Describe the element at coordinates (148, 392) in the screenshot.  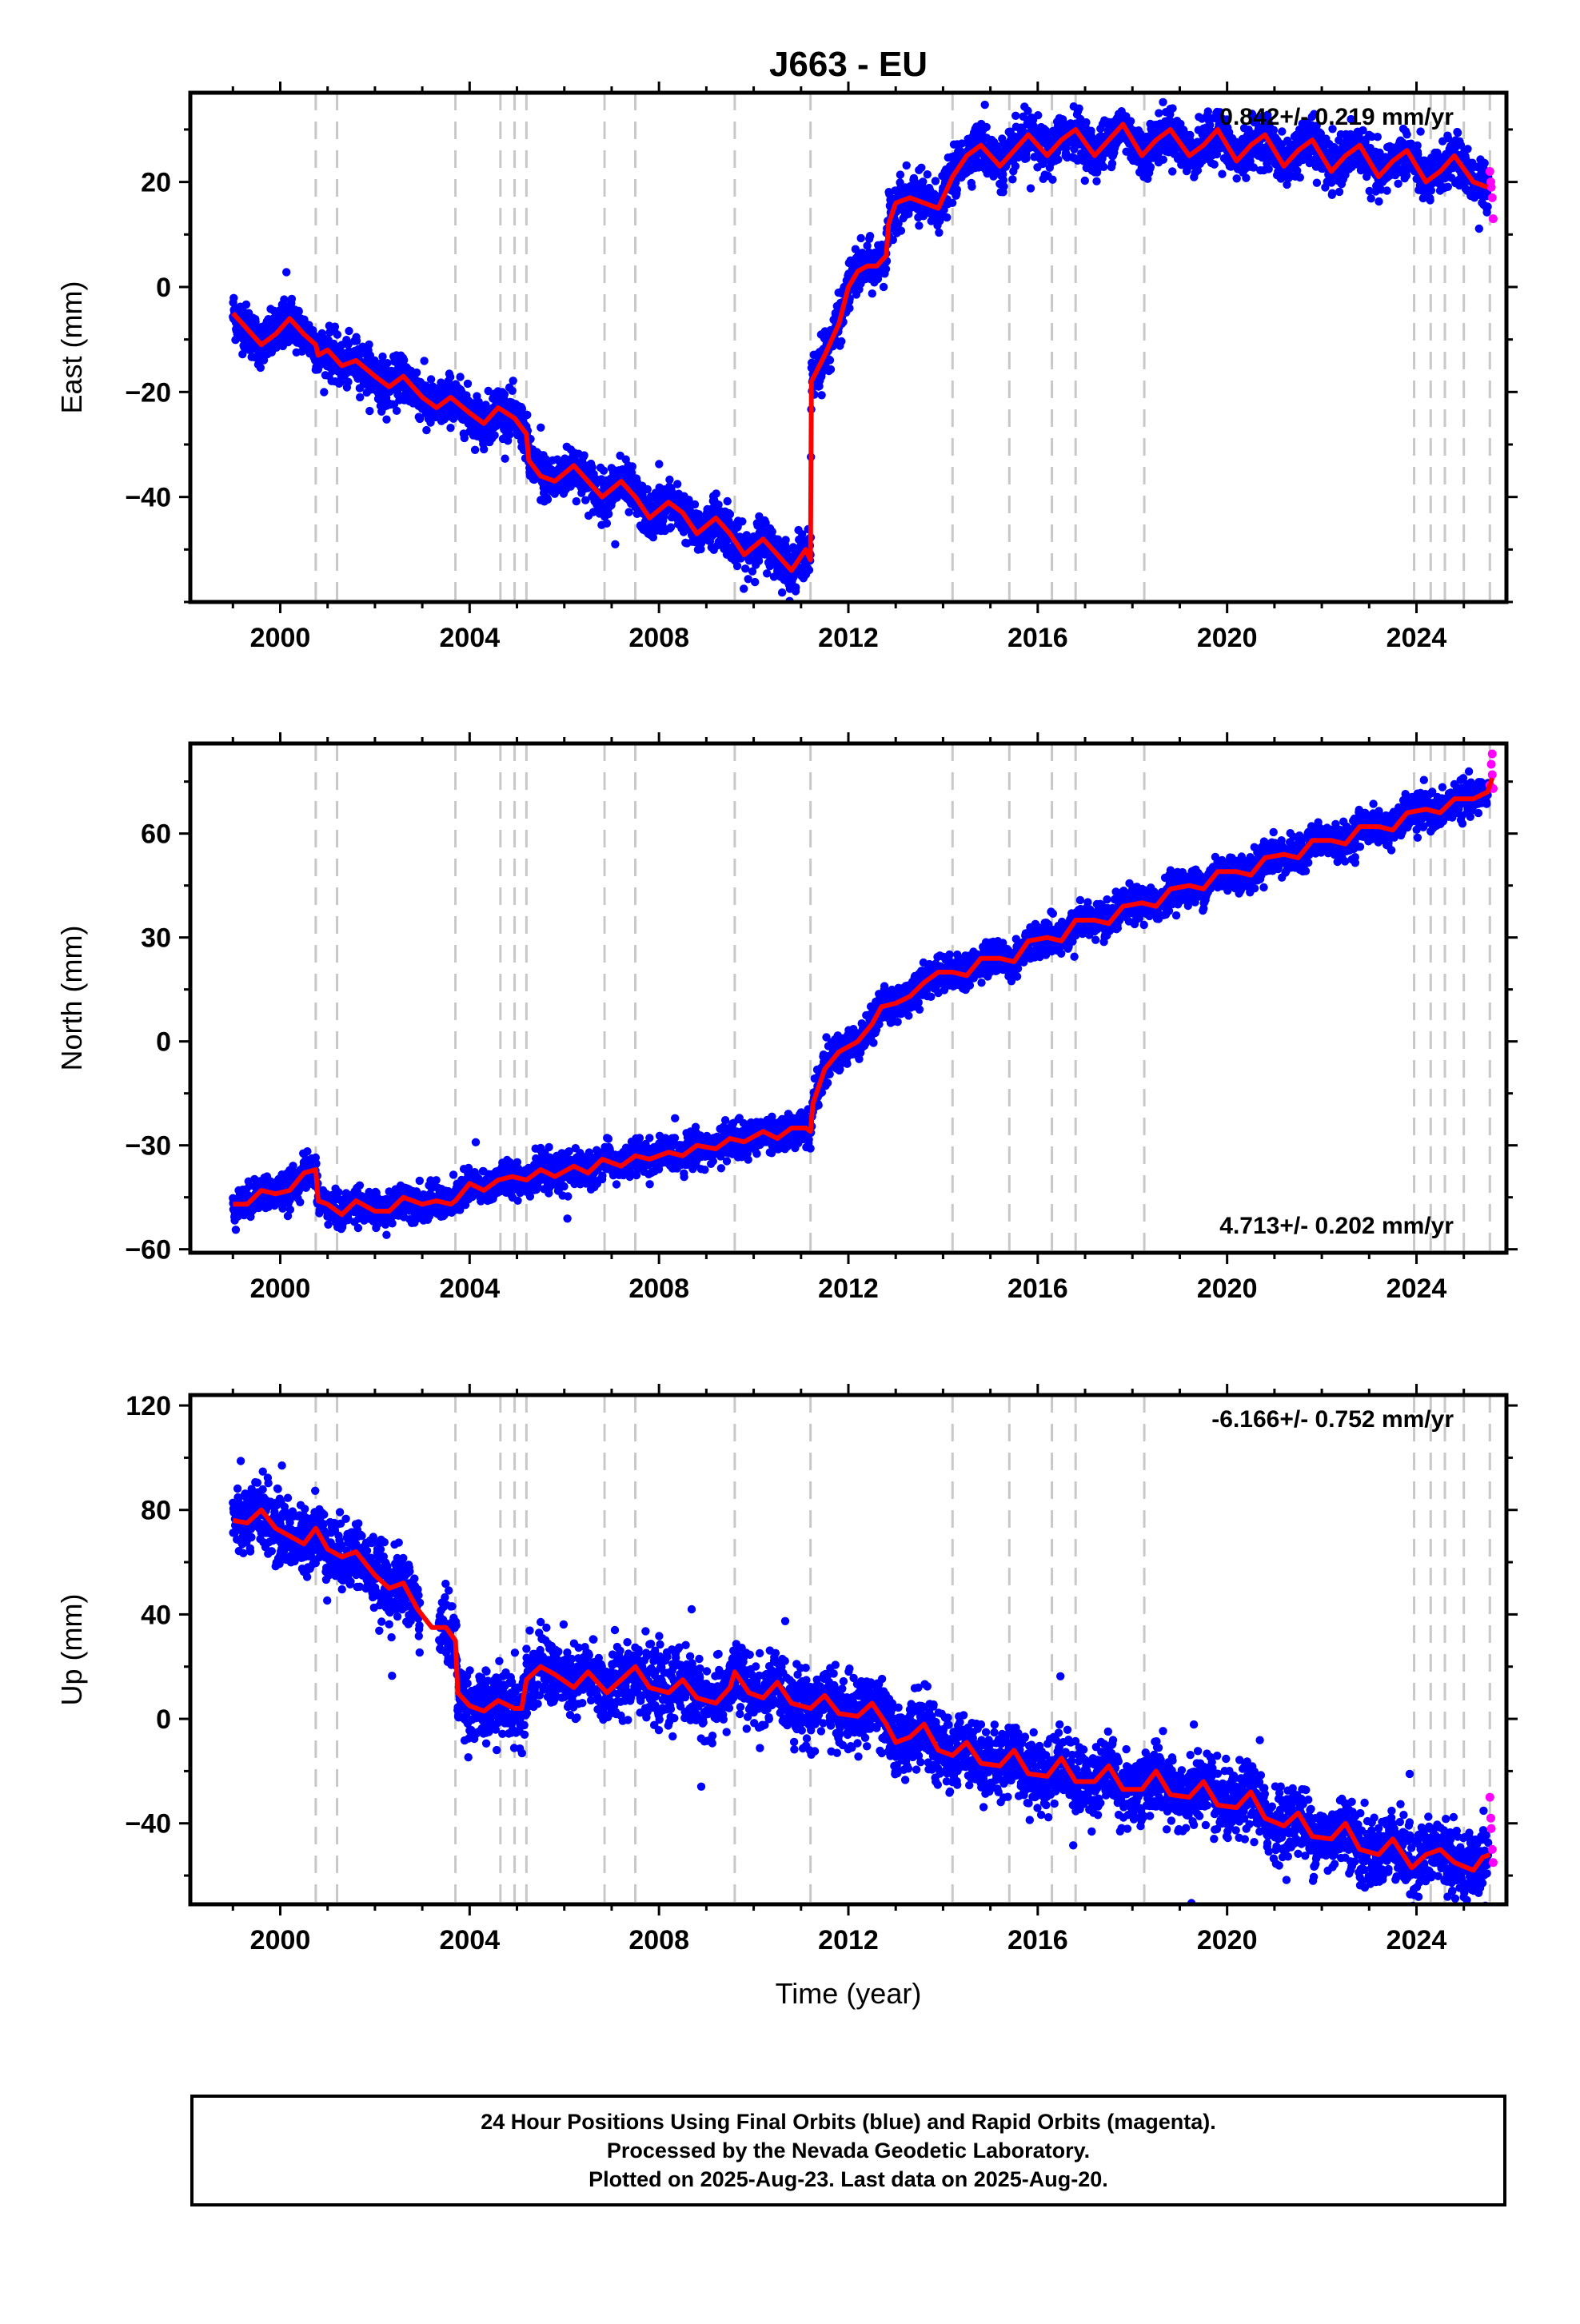
I see `y-tick-label: −20` at that location.